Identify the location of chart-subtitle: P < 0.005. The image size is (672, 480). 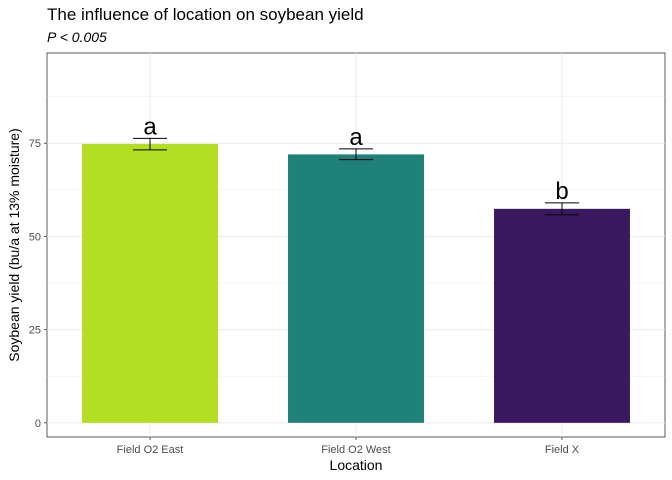
(77, 37).